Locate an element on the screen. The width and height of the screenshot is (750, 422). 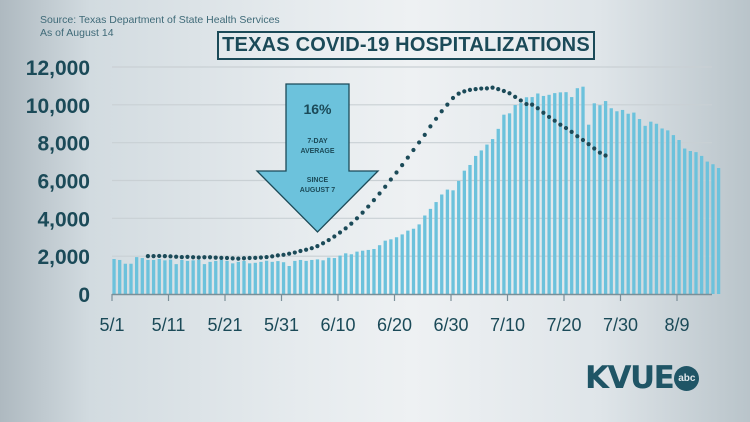
callout-line2: AVERAGE is located at coordinates (317, 151).